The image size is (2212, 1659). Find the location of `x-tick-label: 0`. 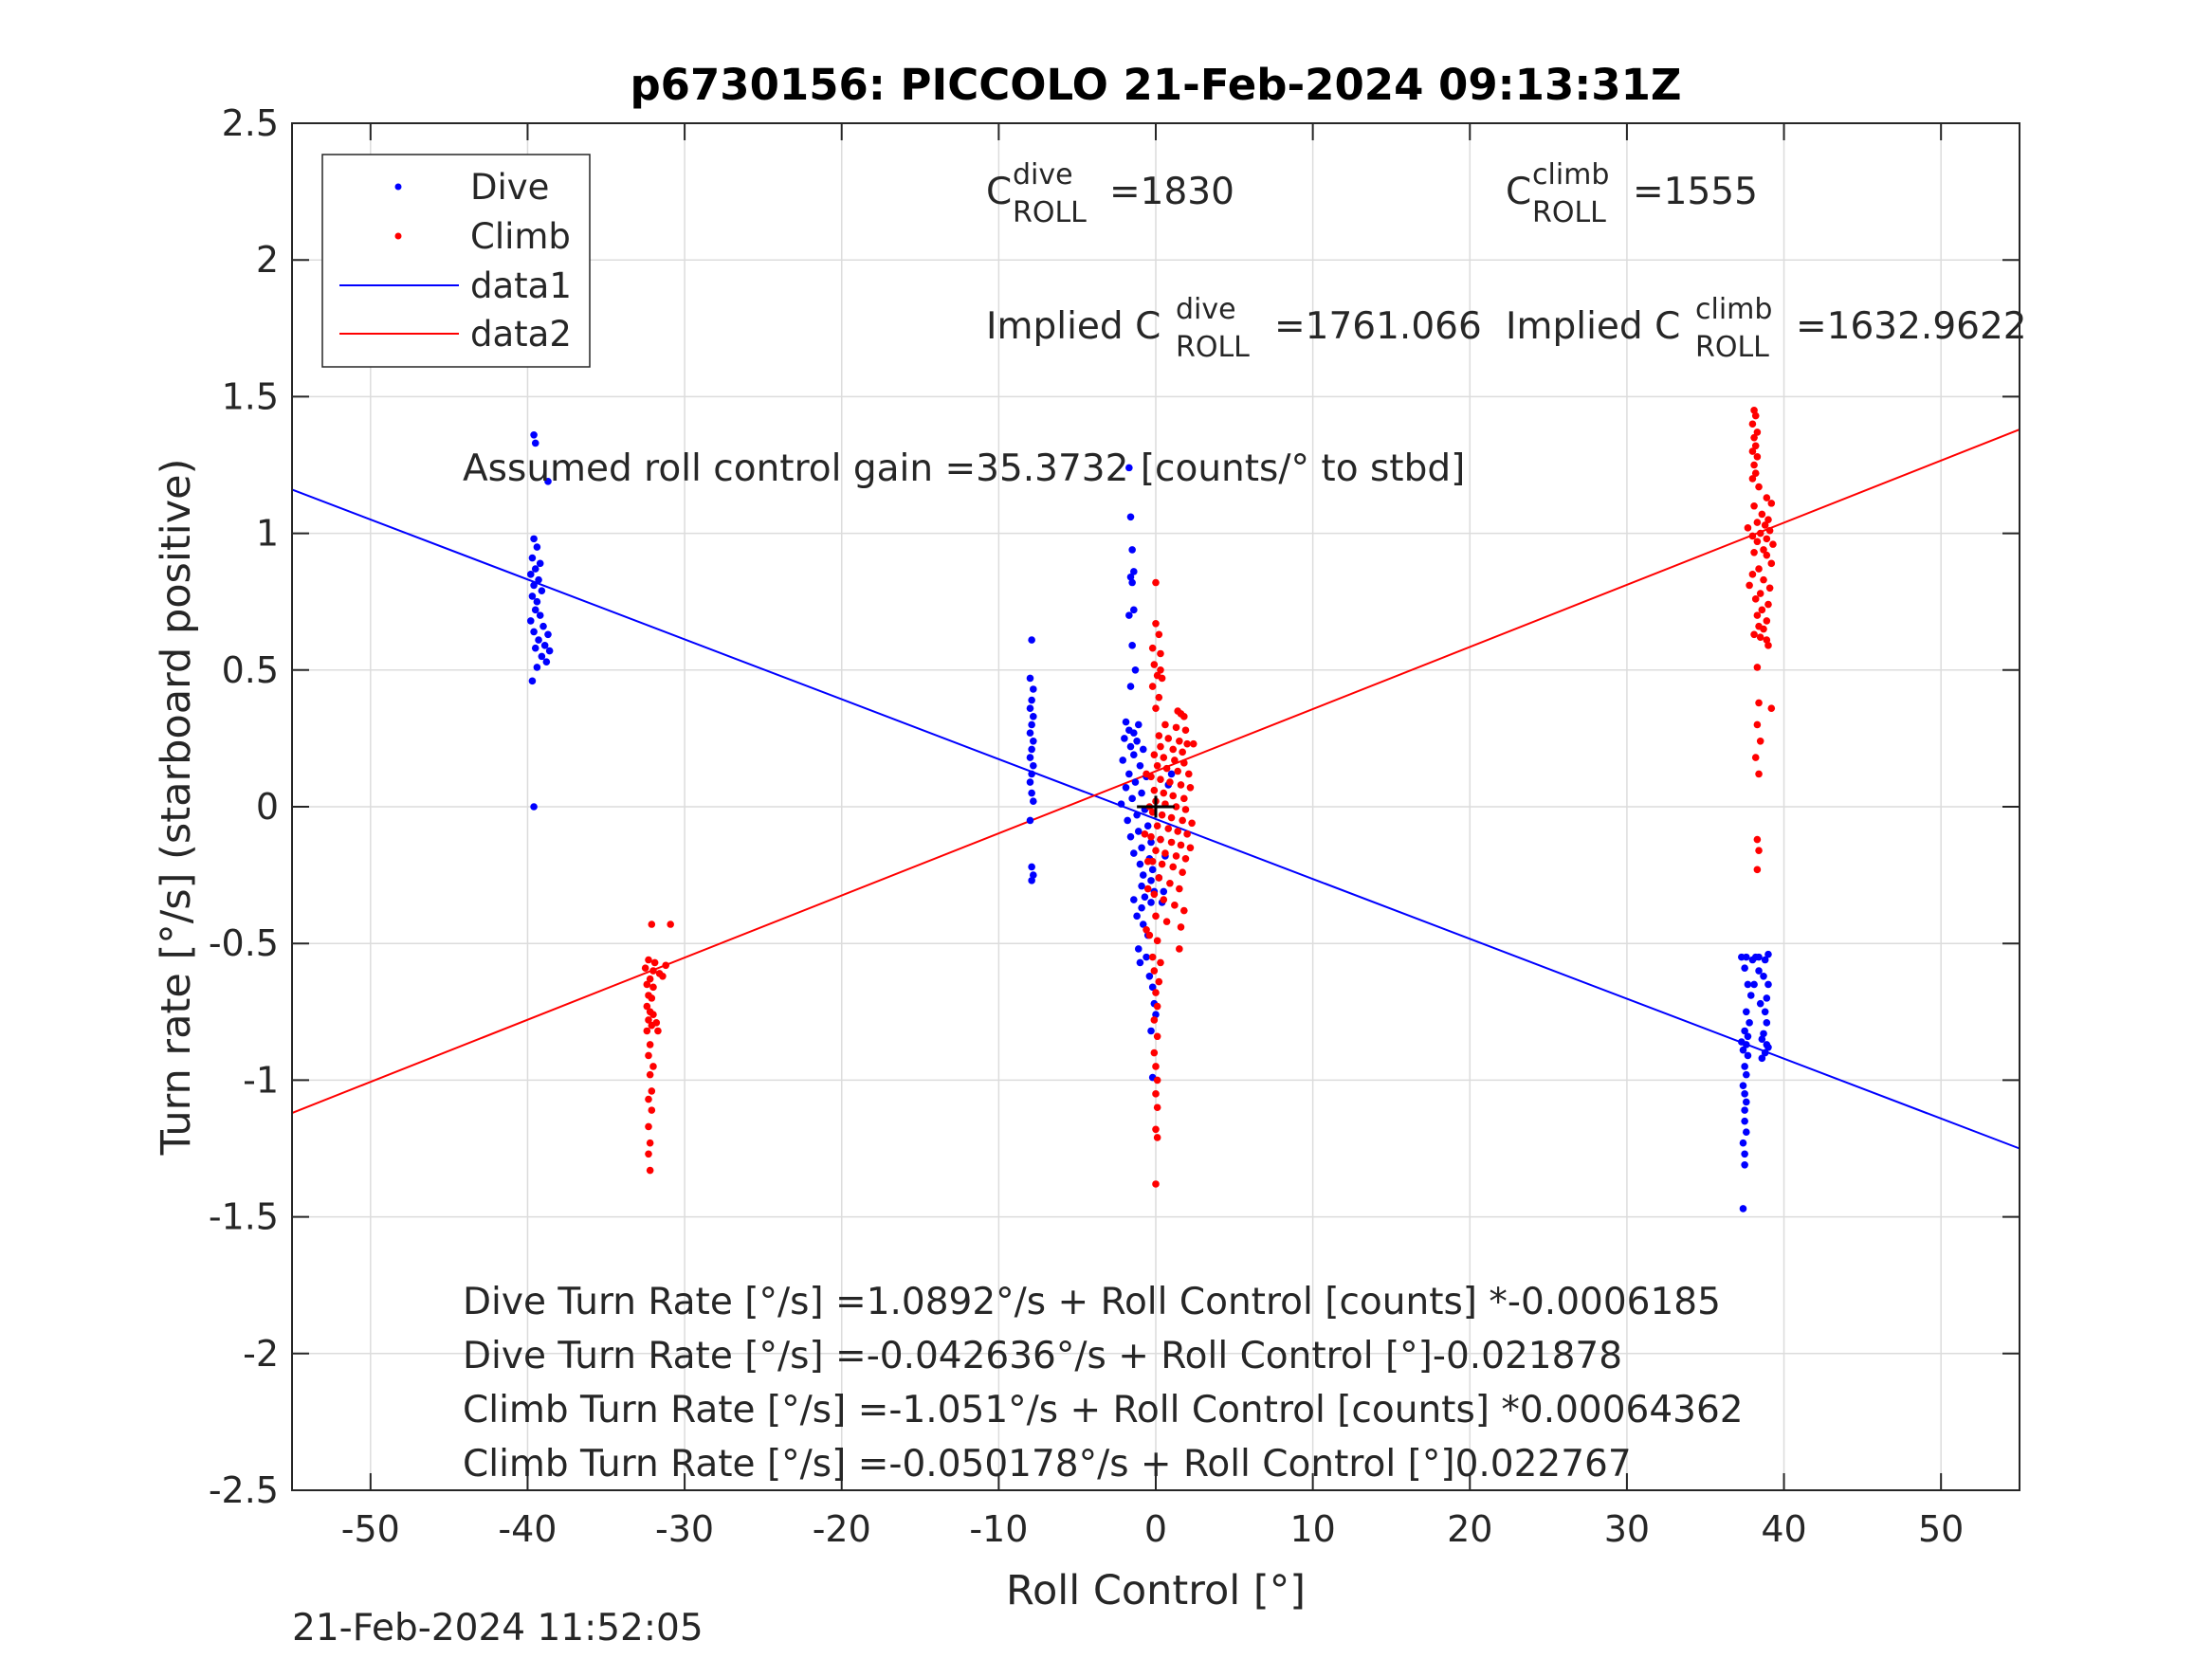

x-tick-label: 0 is located at coordinates (1155, 1529).